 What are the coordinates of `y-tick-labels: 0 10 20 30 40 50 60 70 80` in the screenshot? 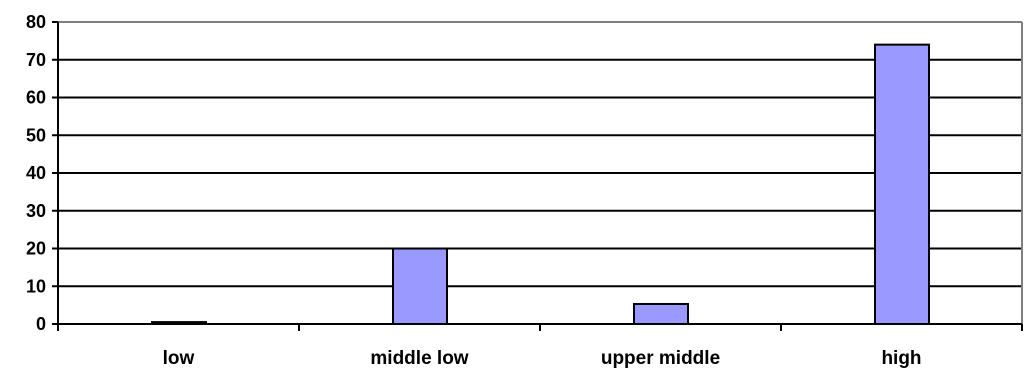 It's located at (36, 173).